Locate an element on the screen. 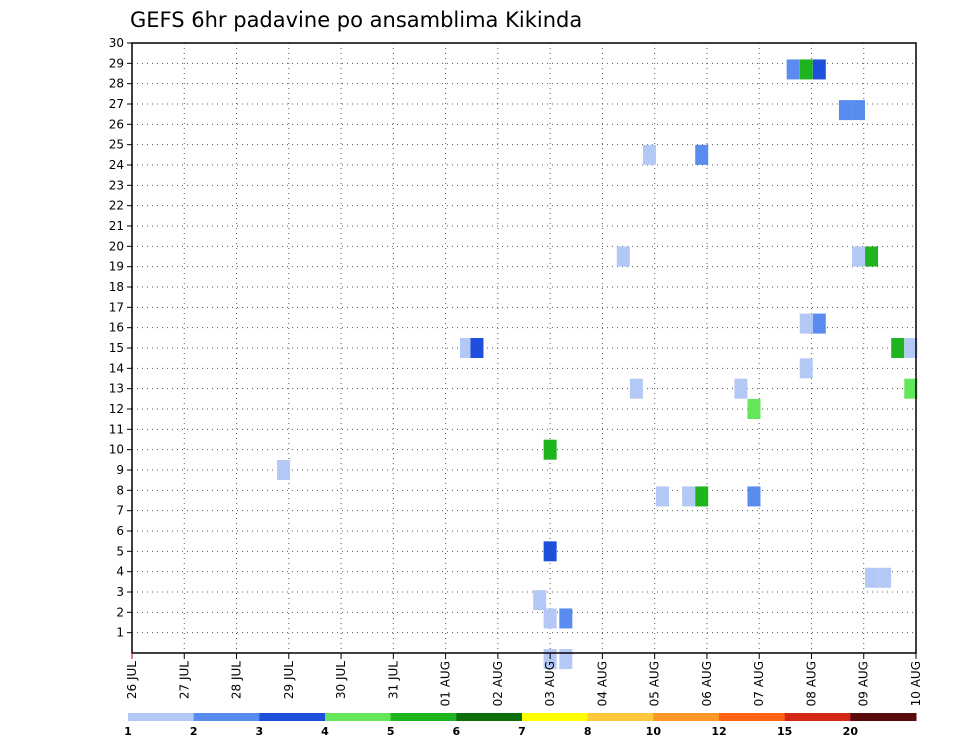 The width and height of the screenshot is (960, 742). y-tick-label: 1 is located at coordinates (120, 633).